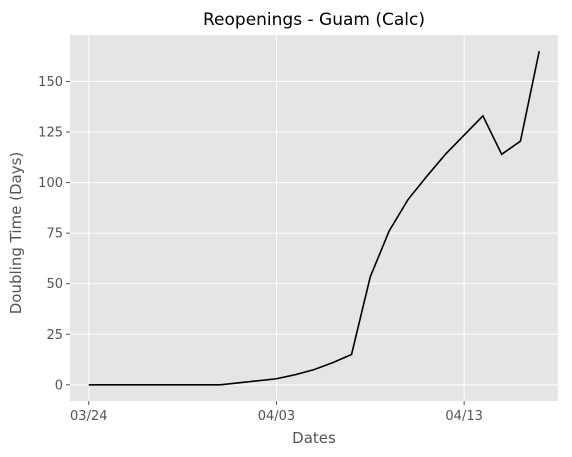 The width and height of the screenshot is (572, 457). I want to click on y-tick-label: 25, so click(54, 335).